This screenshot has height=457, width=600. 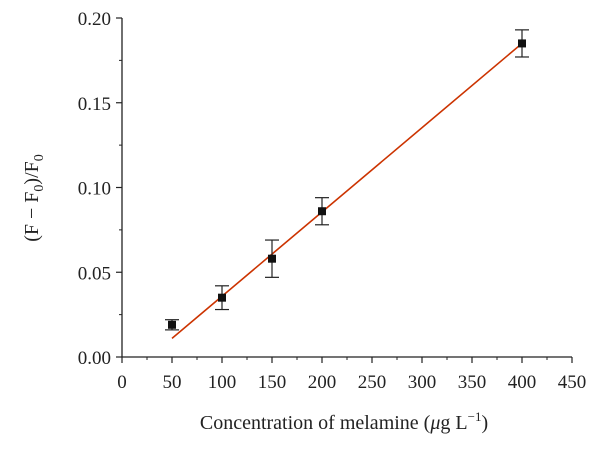 I want to click on x-tick-label: 0, so click(x=122, y=382).